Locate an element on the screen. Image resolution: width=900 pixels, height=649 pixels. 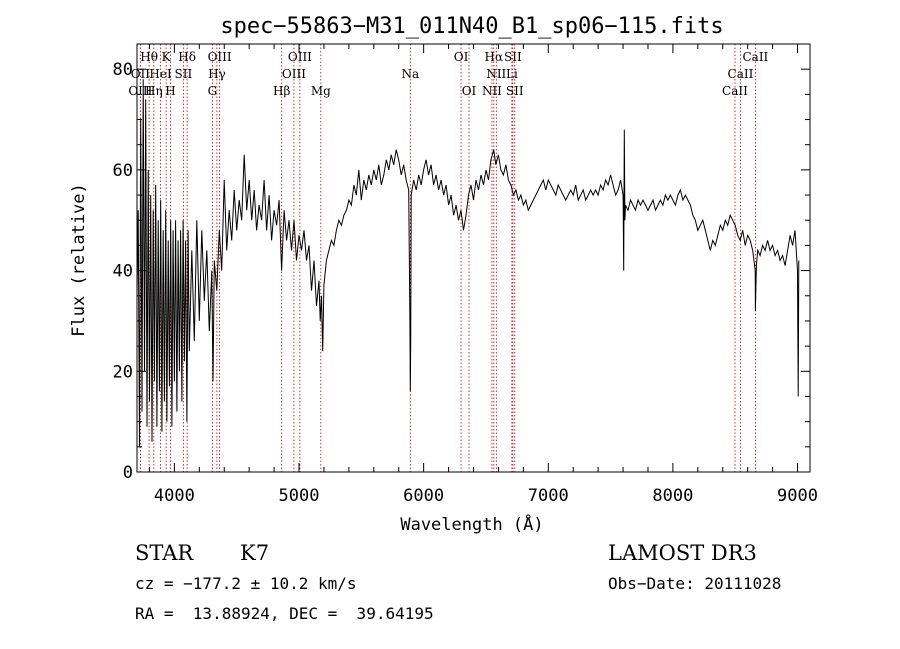
marker-label-11: G is located at coordinates (213, 91).